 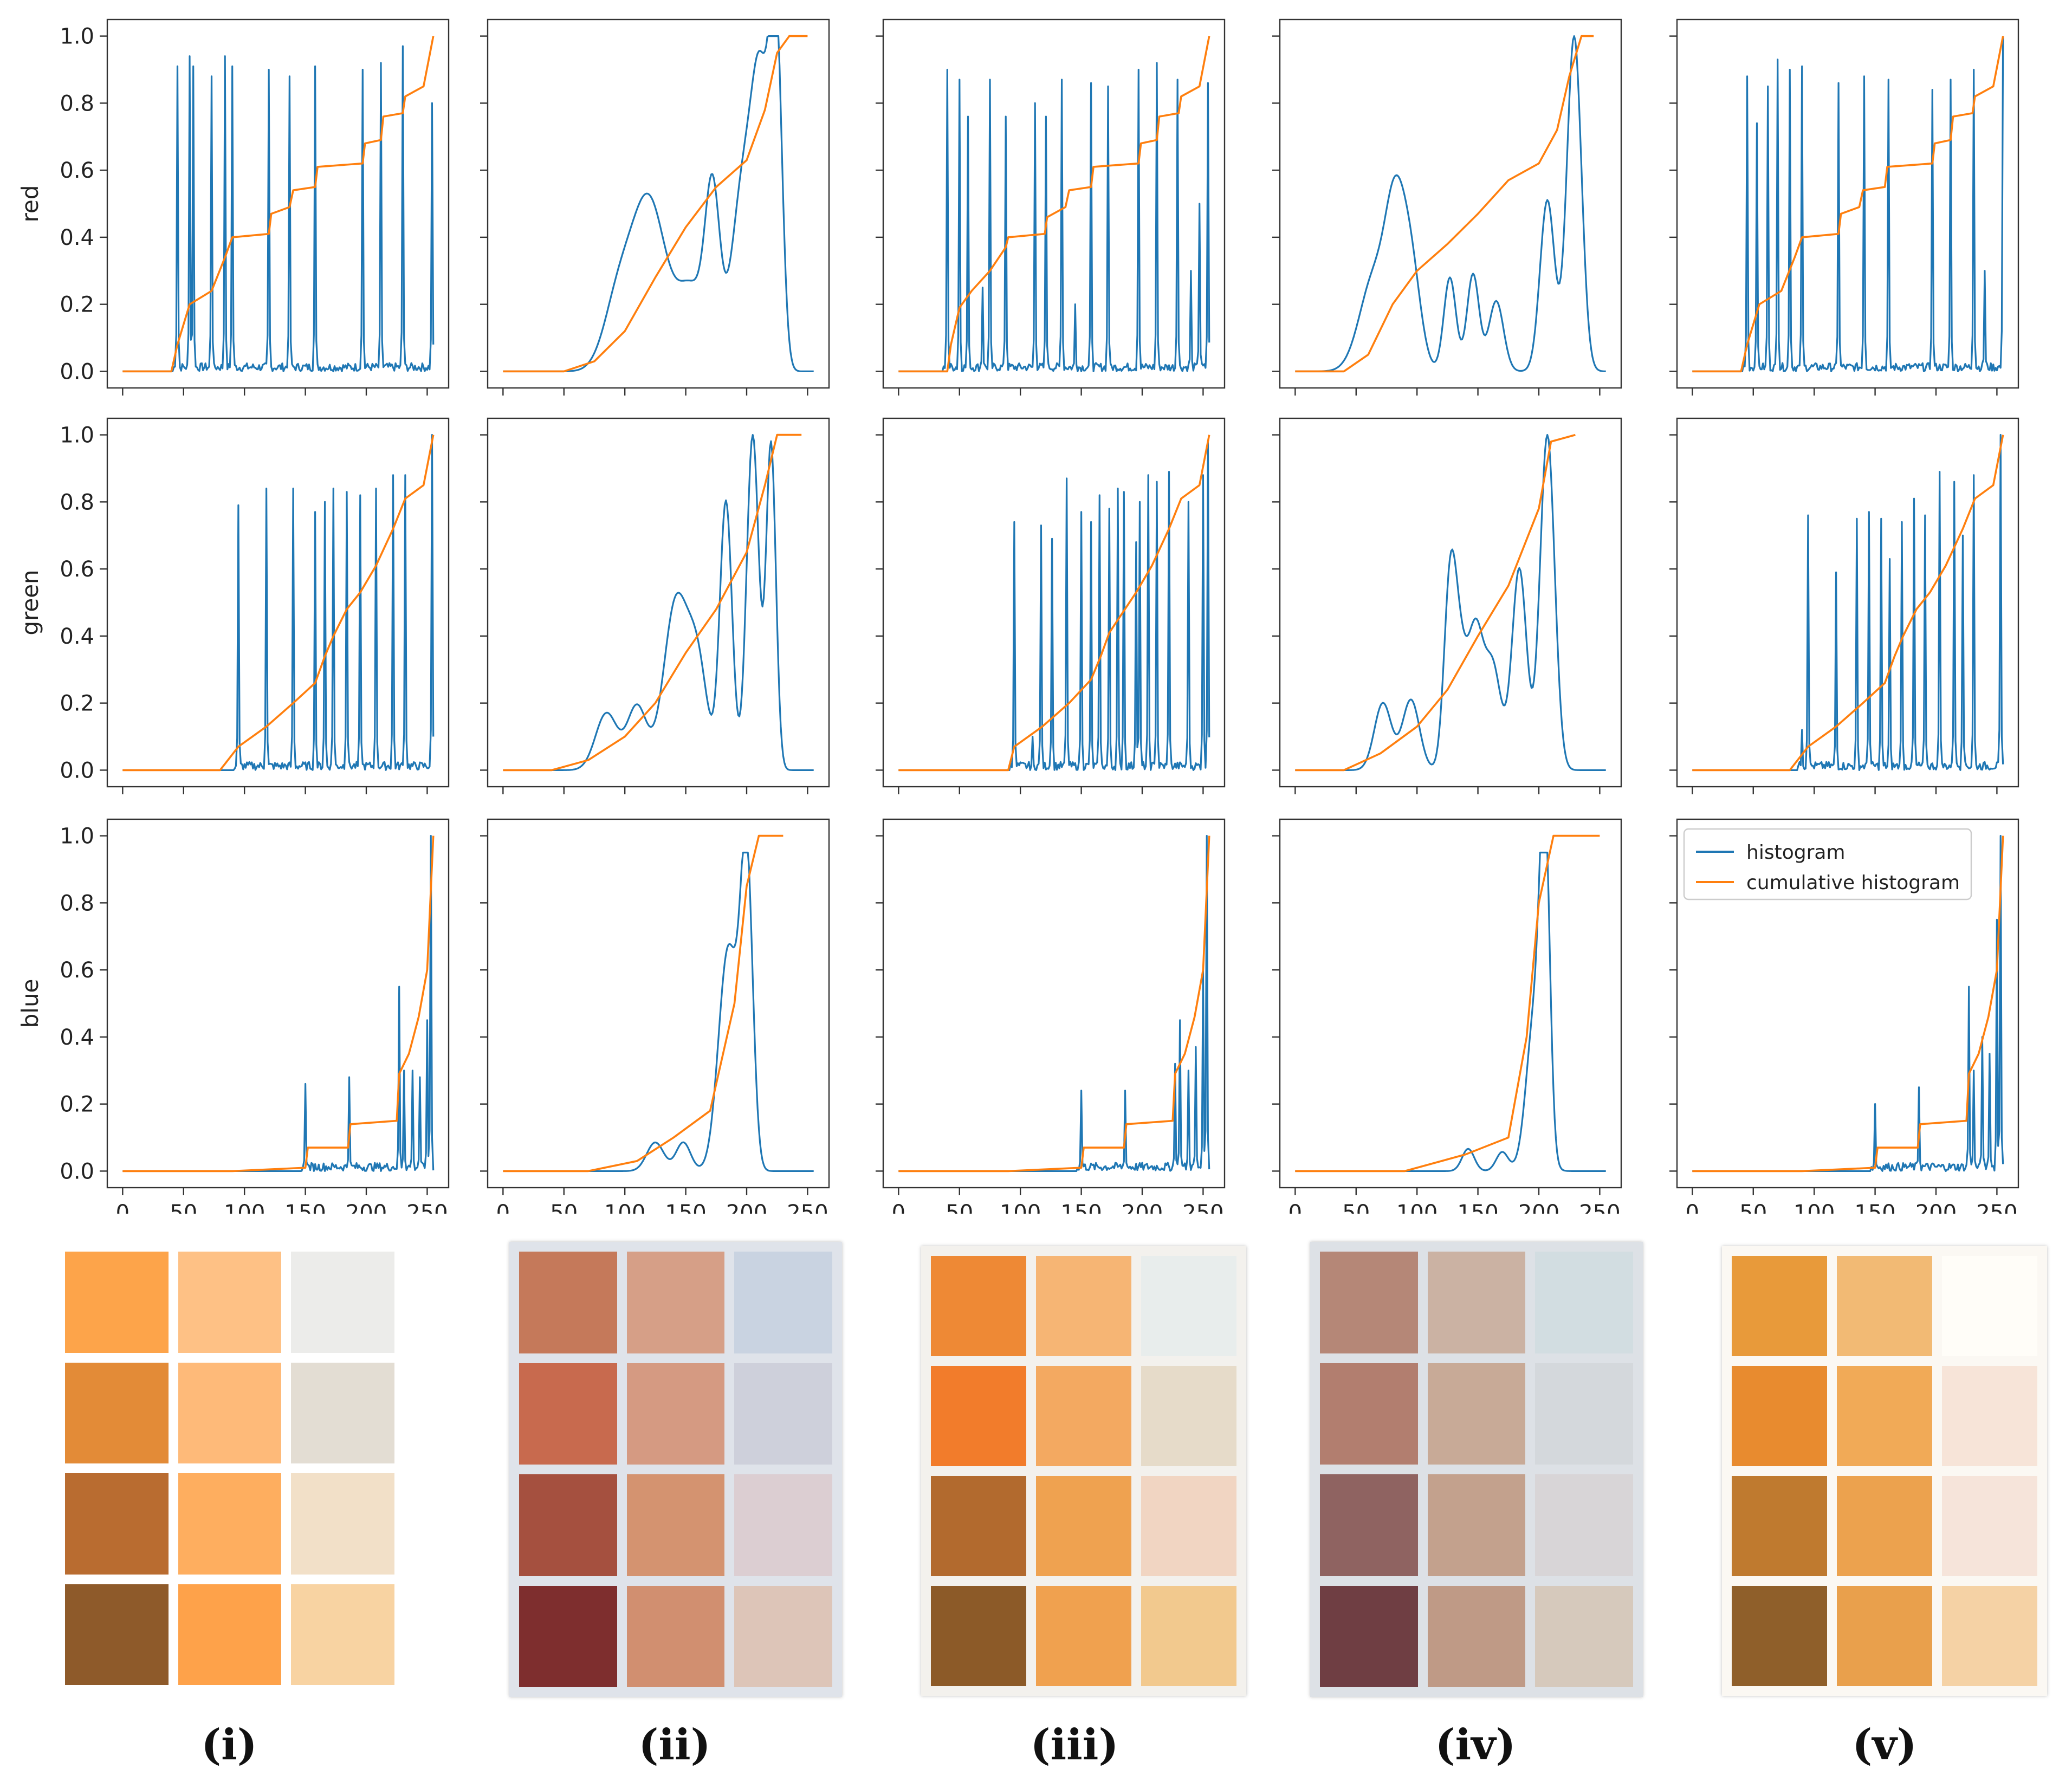 What do you see at coordinates (1853, 883) in the screenshot?
I see `legend-cumulative-label: cumulative histogram` at bounding box center [1853, 883].